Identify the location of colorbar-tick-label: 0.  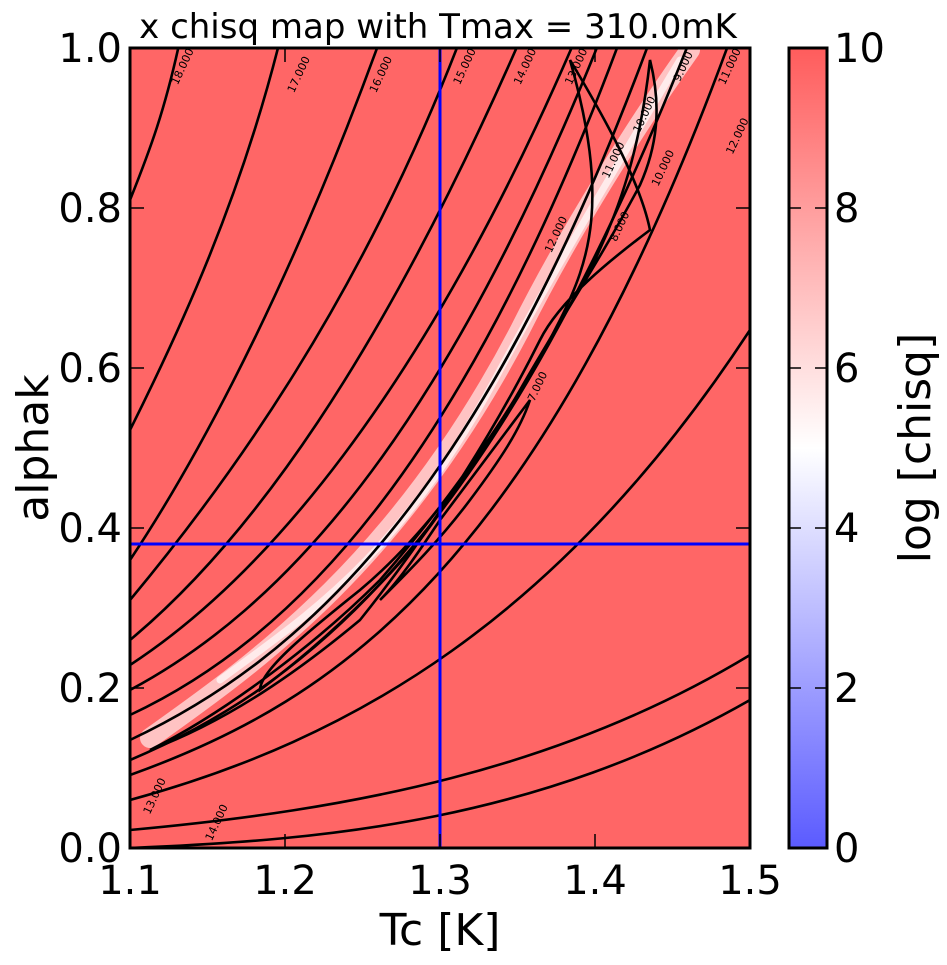
(846, 849).